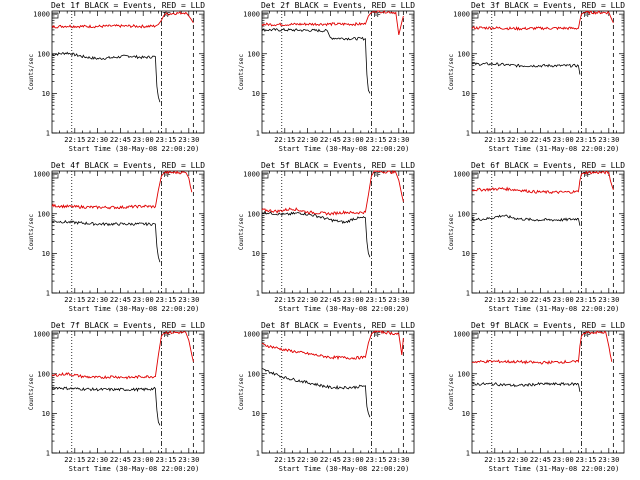 This screenshot has width=640, height=480. What do you see at coordinates (338, 5) in the screenshot?
I see `panel-title: Det 2f BLACK = Events, RED = LLD` at bounding box center [338, 5].